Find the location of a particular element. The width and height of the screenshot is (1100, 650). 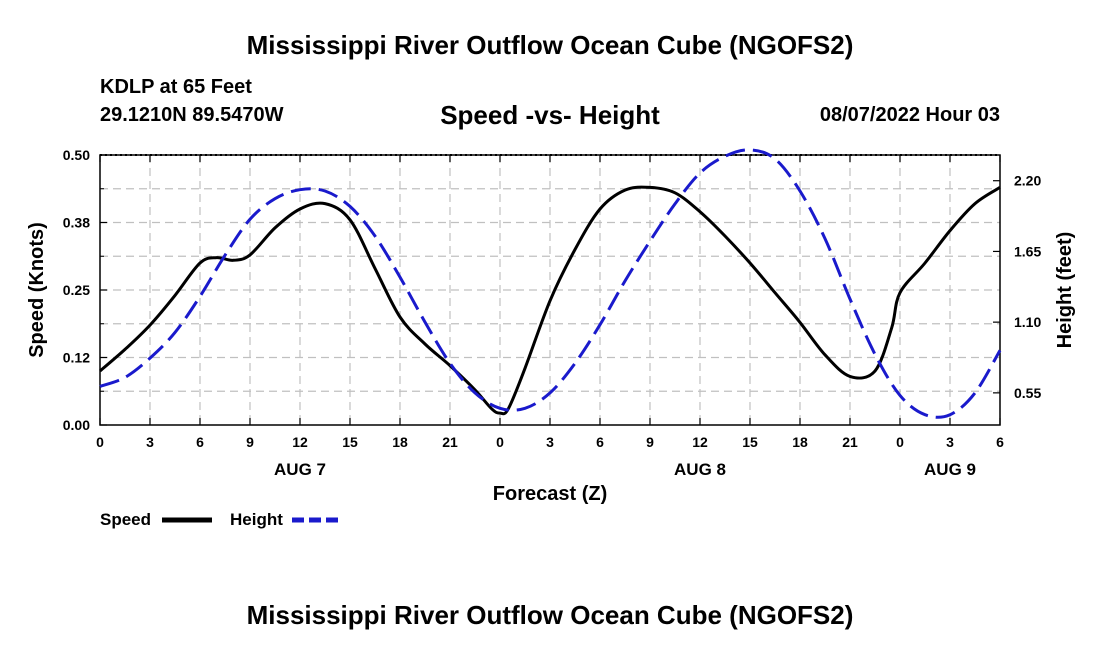

y-tick-label: 0.25 is located at coordinates (76, 290).